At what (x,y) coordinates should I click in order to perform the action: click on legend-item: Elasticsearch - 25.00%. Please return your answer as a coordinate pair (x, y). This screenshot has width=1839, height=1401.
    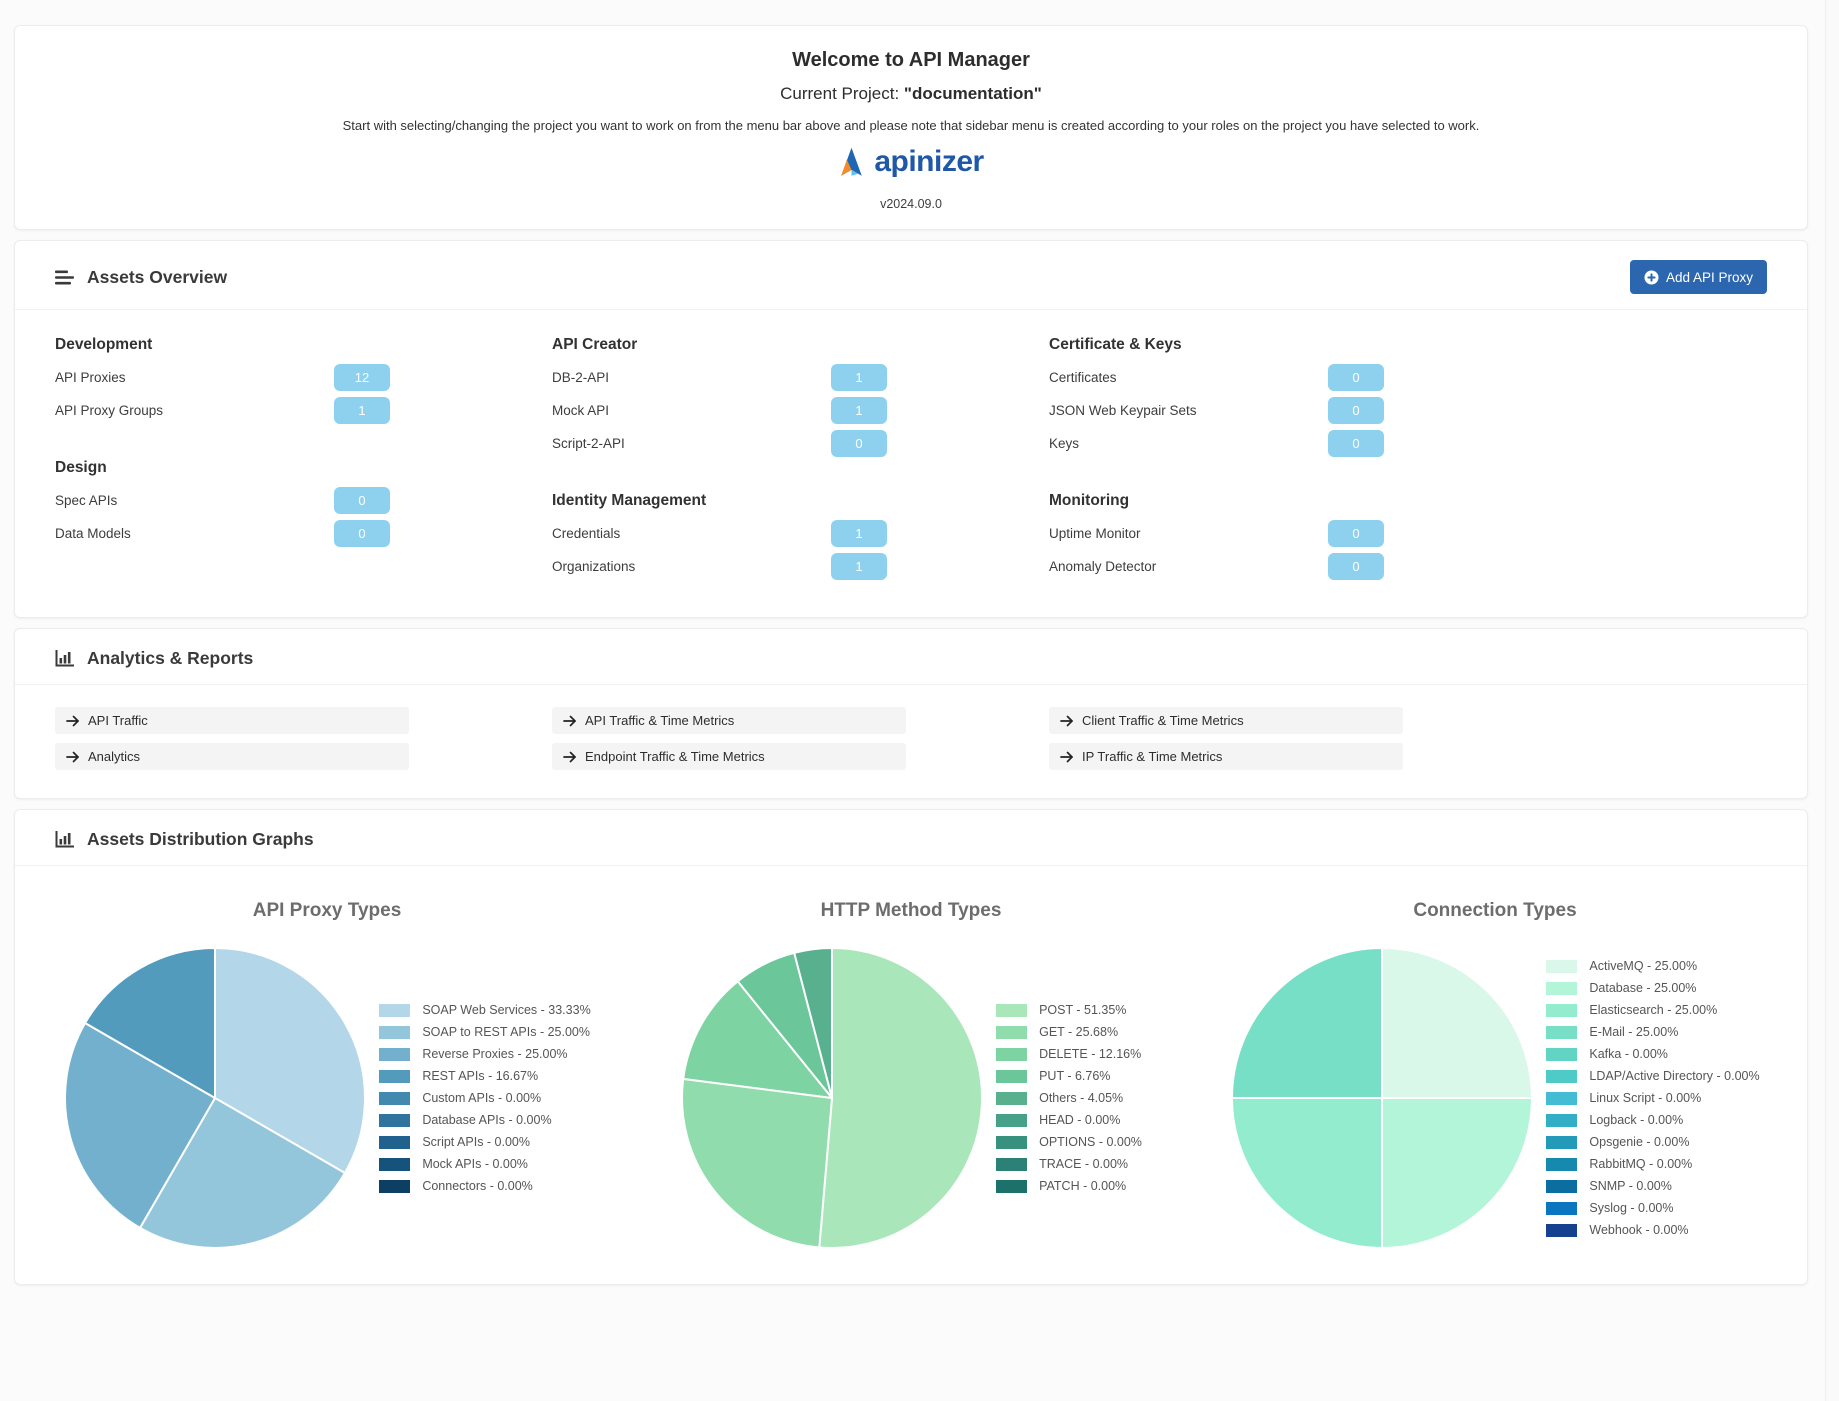
    Looking at the image, I should click on (1652, 1010).